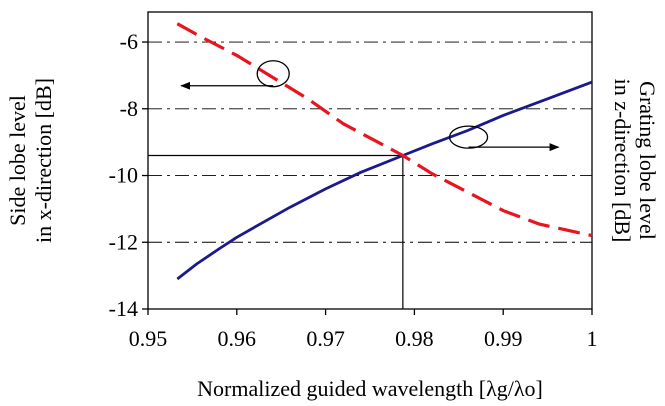 This screenshot has height=406, width=665. What do you see at coordinates (123, 241) in the screenshot?
I see `y-tick-label: -12` at bounding box center [123, 241].